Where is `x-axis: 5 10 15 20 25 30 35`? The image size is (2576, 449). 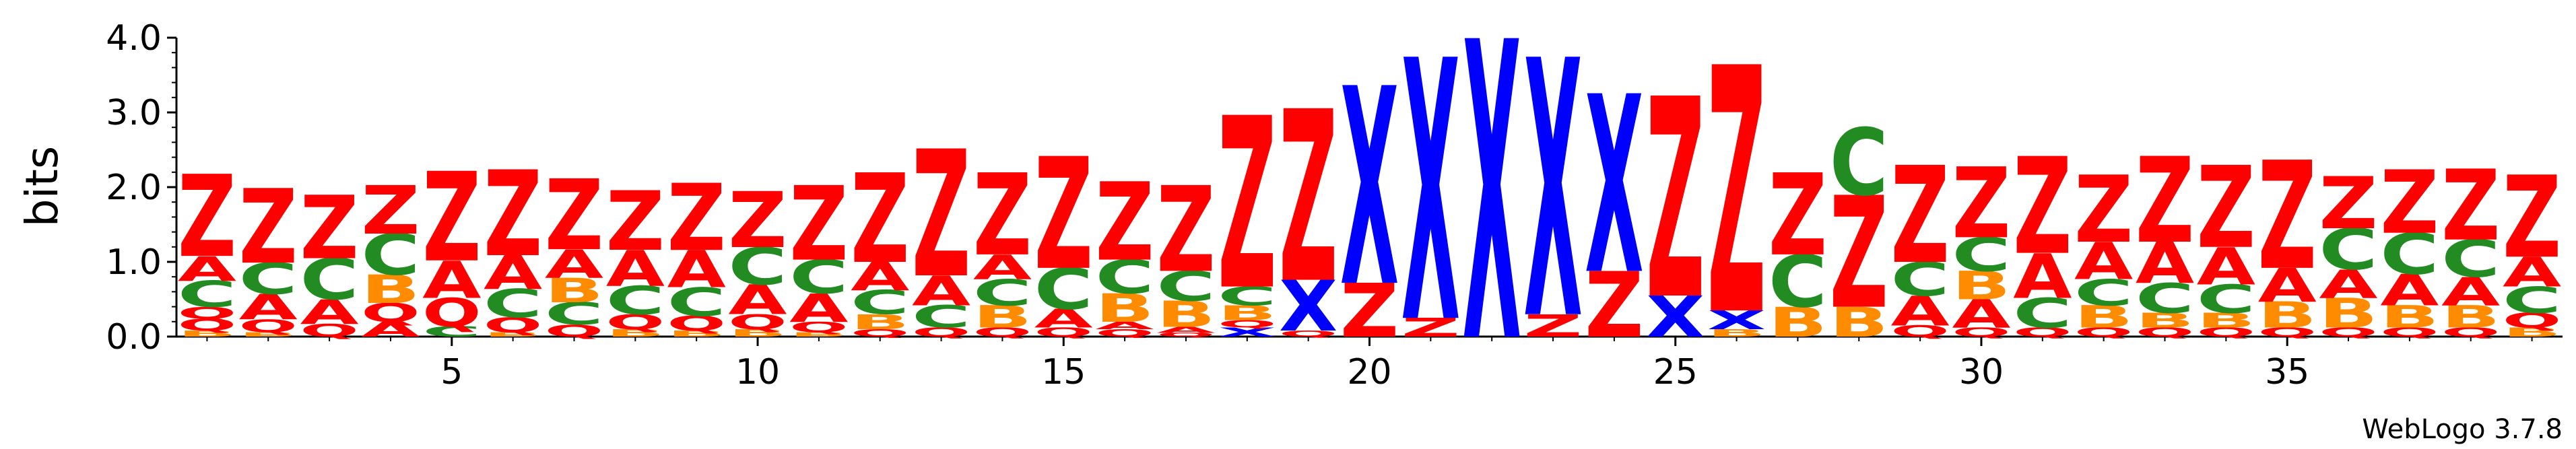
x-axis: 5 10 15 20 25 30 35 is located at coordinates (1369, 363).